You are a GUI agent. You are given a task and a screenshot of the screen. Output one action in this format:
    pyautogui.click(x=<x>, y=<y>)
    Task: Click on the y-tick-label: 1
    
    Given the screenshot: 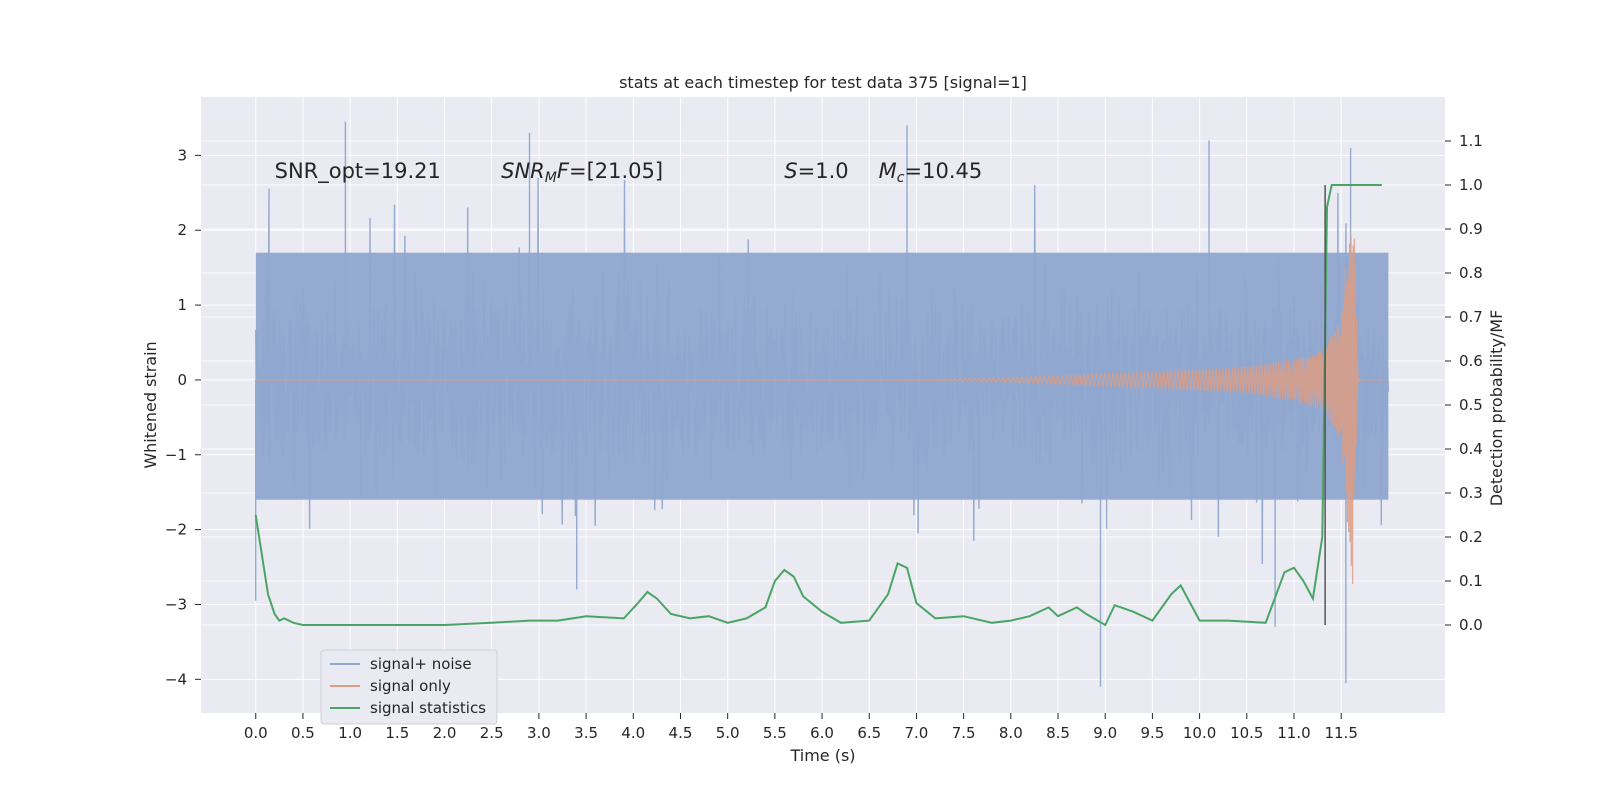 What is the action you would take?
    pyautogui.click(x=182, y=305)
    